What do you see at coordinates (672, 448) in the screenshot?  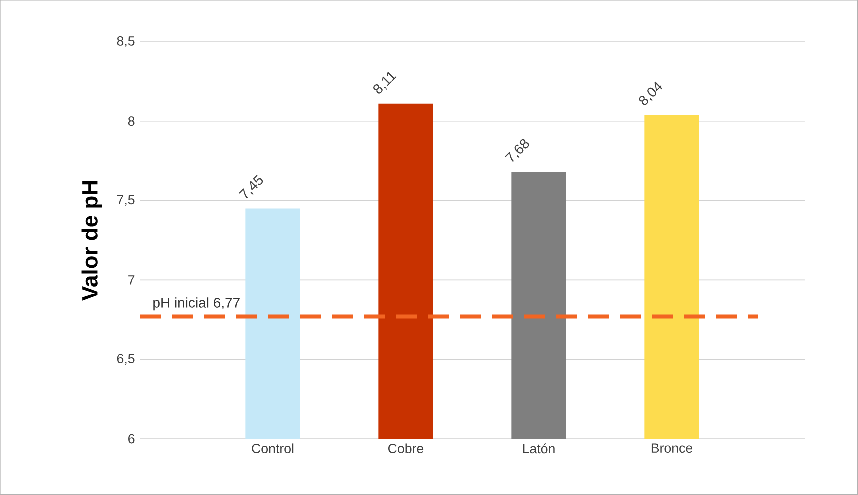 I see `x-tick-label: Bronce` at bounding box center [672, 448].